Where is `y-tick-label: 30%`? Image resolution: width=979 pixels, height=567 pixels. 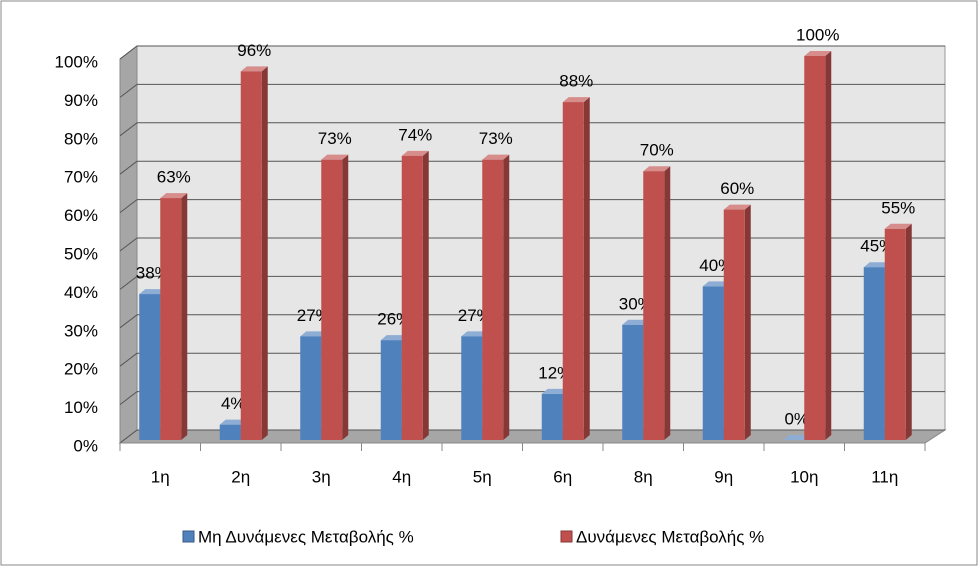 y-tick-label: 30% is located at coordinates (81, 330).